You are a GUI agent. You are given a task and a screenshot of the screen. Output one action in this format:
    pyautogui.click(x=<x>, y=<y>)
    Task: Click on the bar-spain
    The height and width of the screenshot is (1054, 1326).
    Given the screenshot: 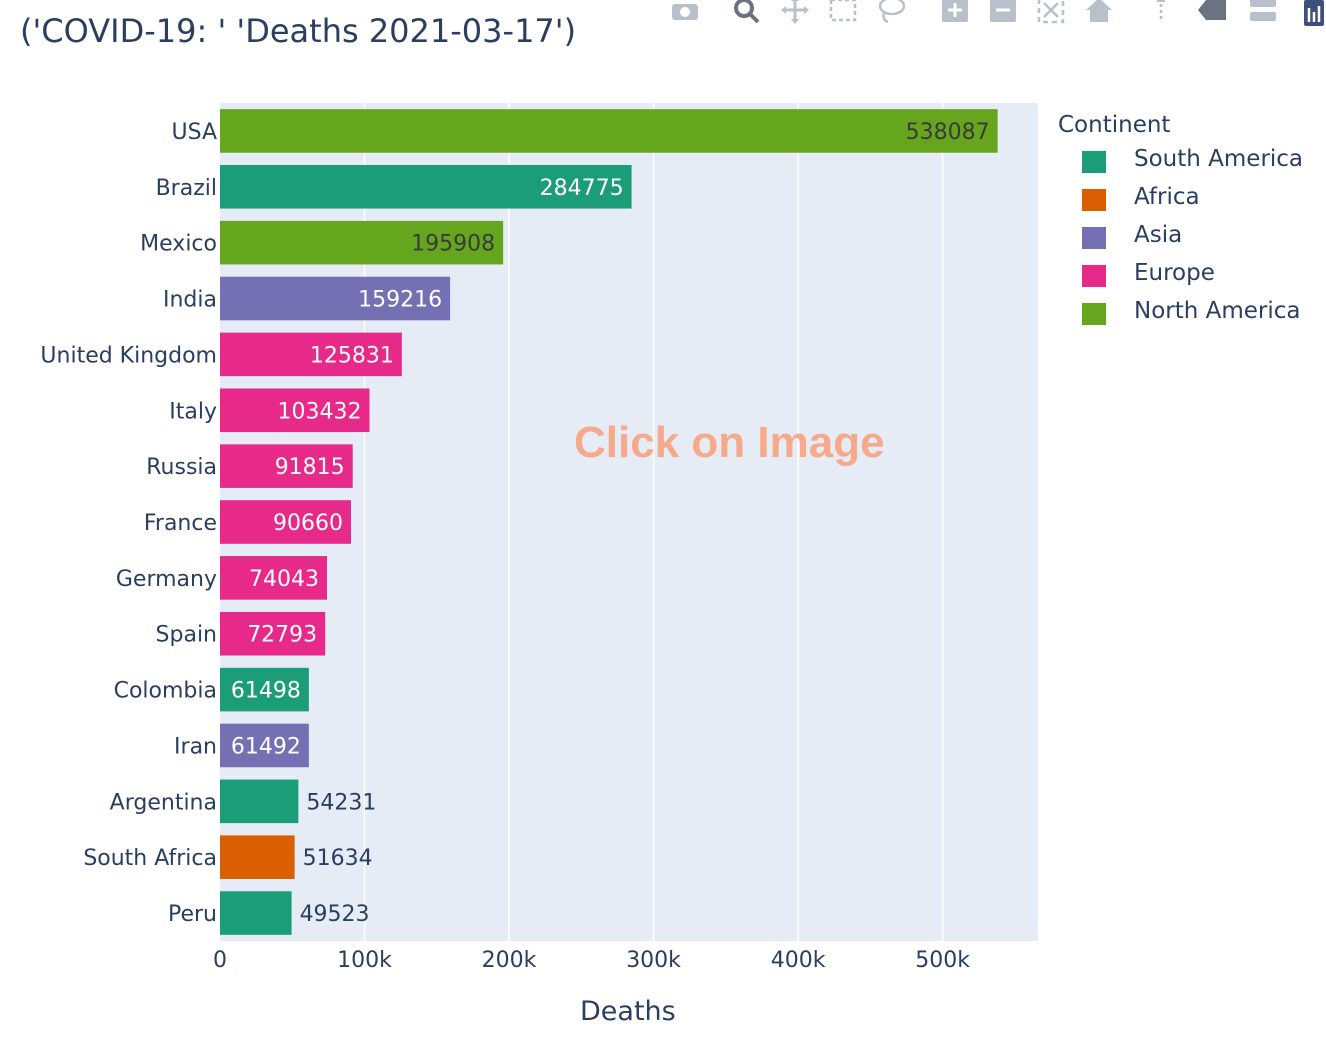 What is the action you would take?
    pyautogui.click(x=273, y=633)
    